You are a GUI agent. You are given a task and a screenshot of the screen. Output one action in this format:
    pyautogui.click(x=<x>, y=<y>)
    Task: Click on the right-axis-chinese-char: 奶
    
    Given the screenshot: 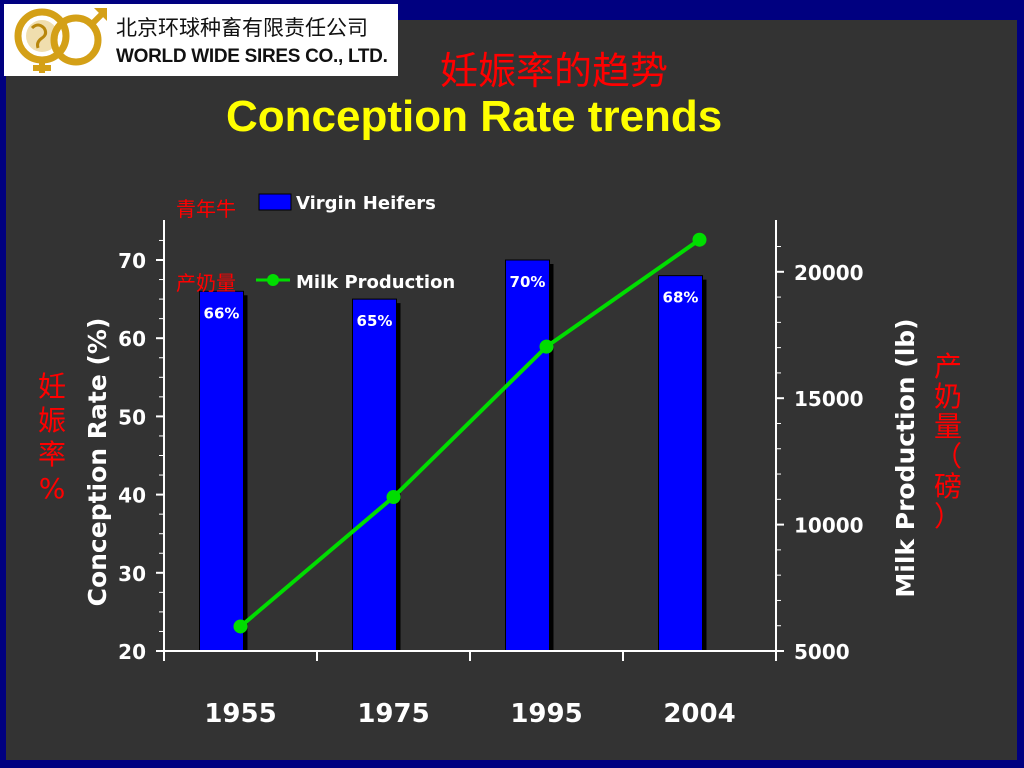 What is the action you would take?
    pyautogui.click(x=948, y=396)
    